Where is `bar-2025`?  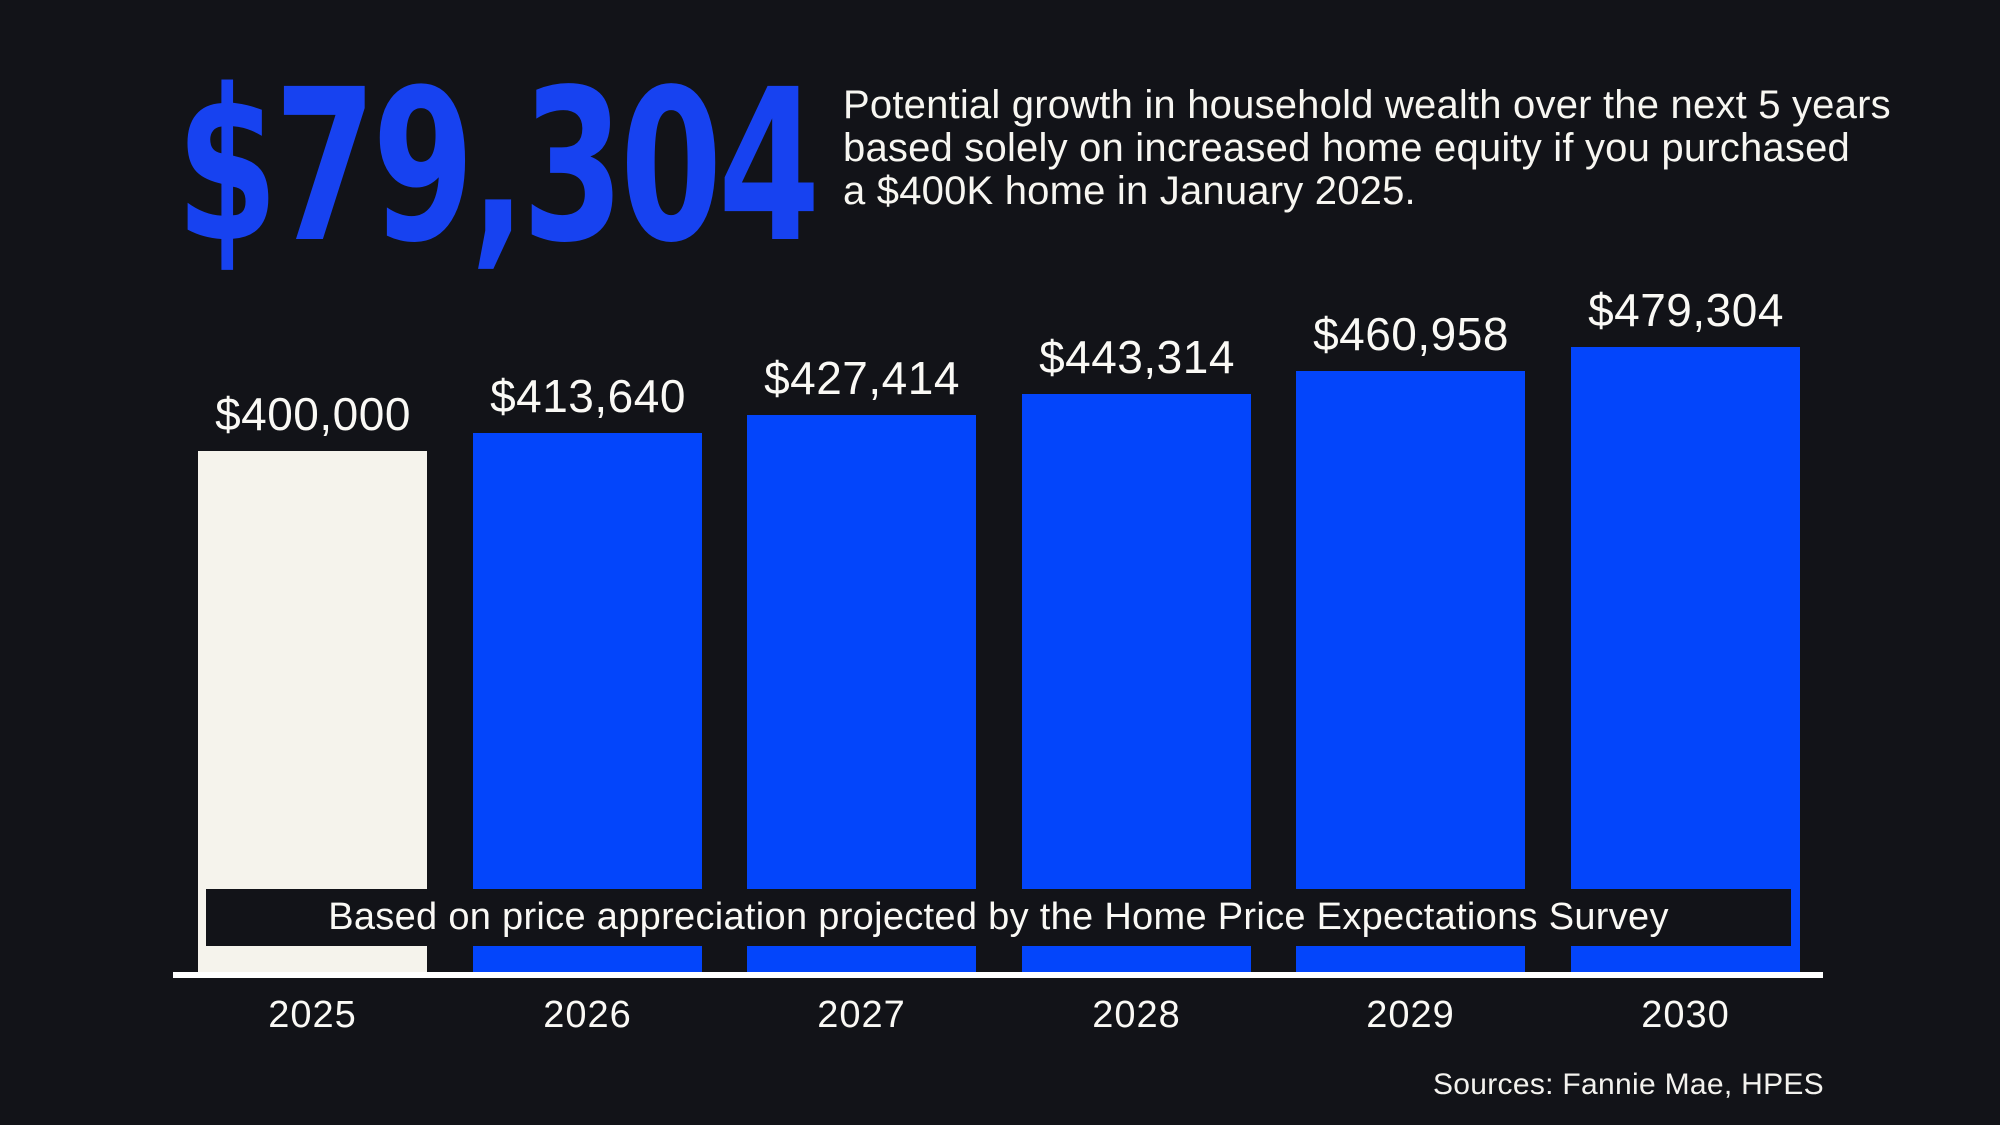
bar-2025 is located at coordinates (312, 713).